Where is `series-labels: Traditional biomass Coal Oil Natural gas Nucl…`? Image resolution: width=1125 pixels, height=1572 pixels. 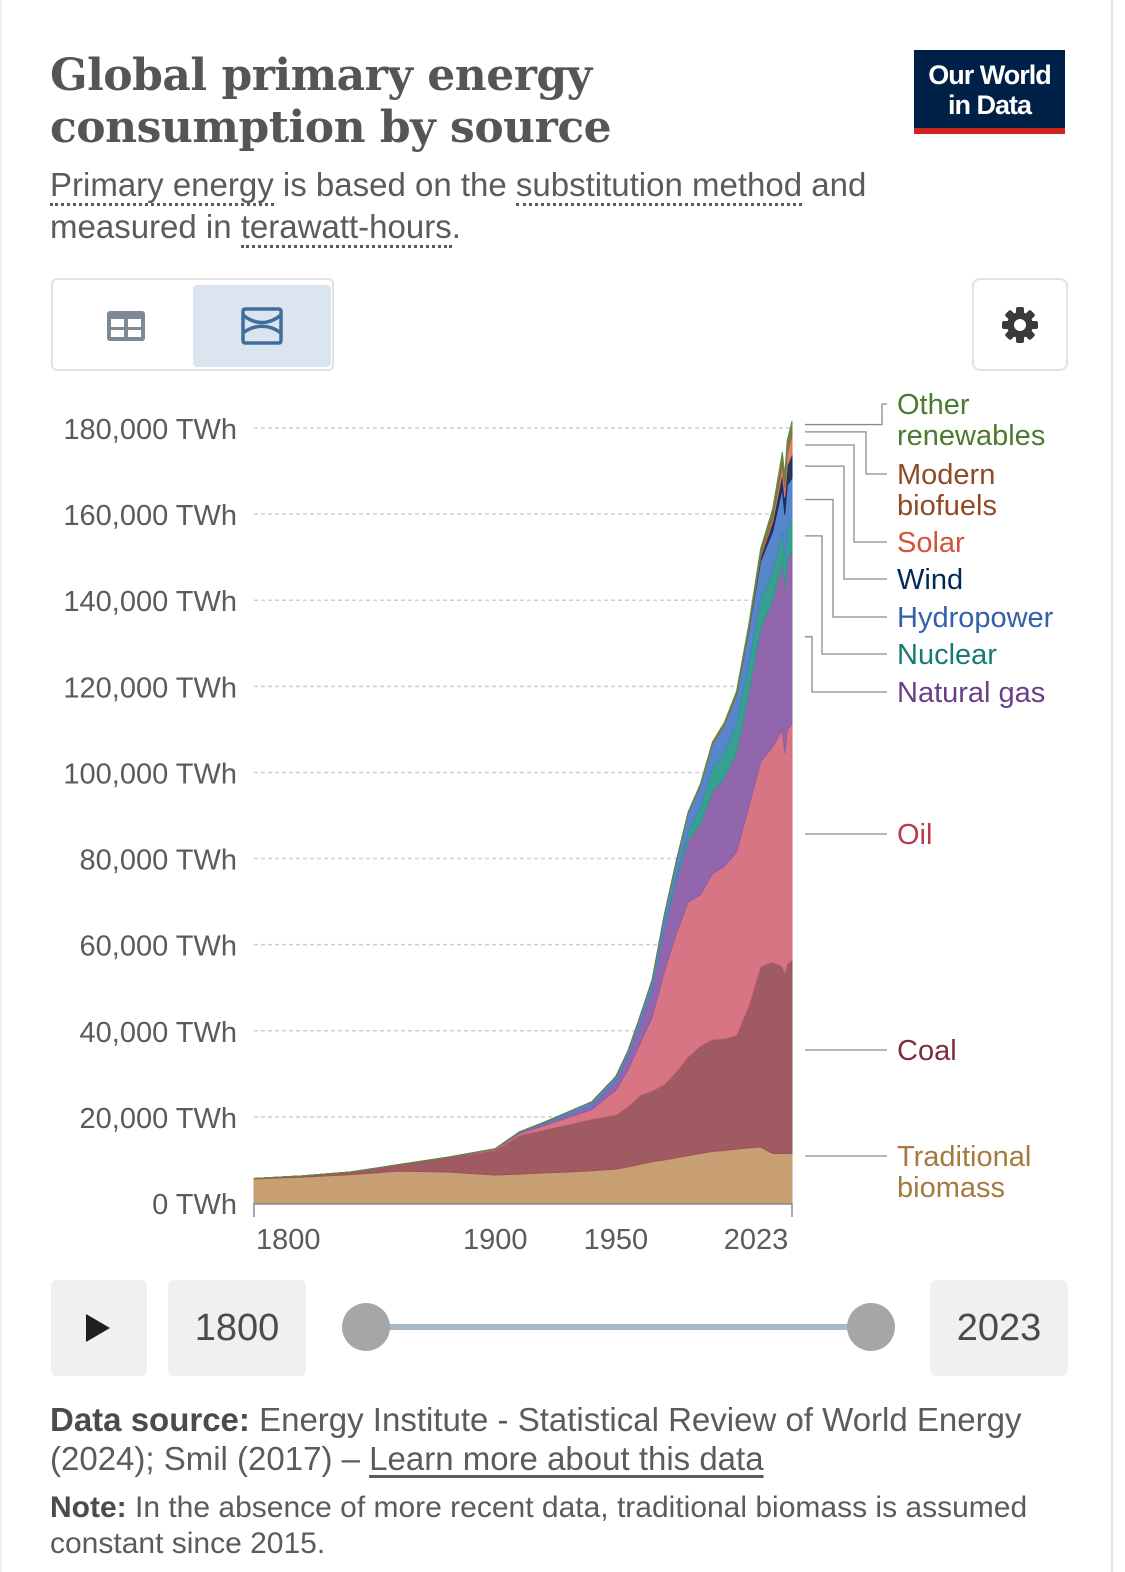
series-labels: Traditional biomass Coal Oil Natural gas Nucl… is located at coordinates (929, 796).